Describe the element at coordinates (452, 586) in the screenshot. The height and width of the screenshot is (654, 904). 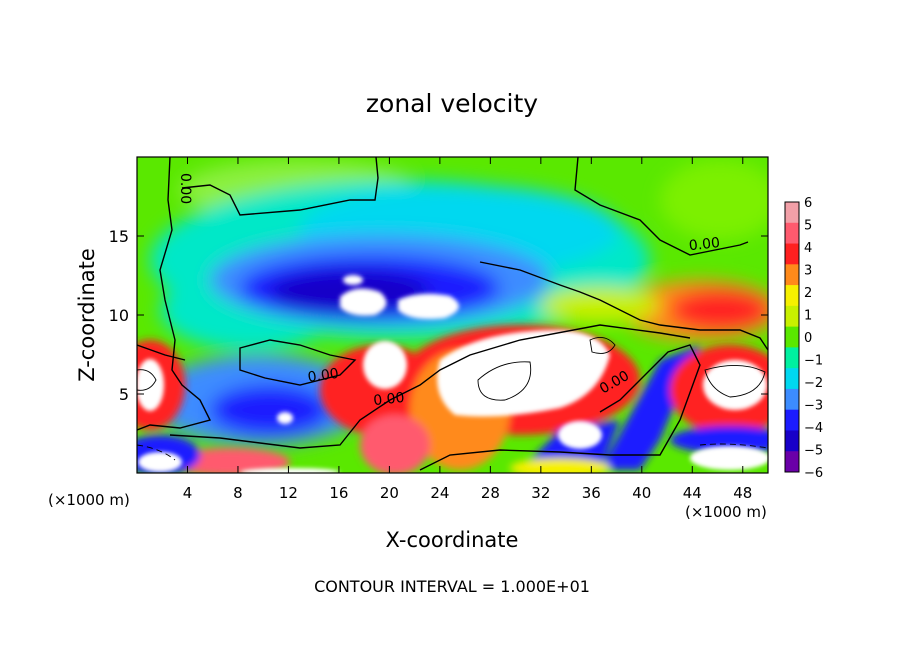
I see `contour-interval-footer: CONTOUR INTERVAL = 1.000E+01` at that location.